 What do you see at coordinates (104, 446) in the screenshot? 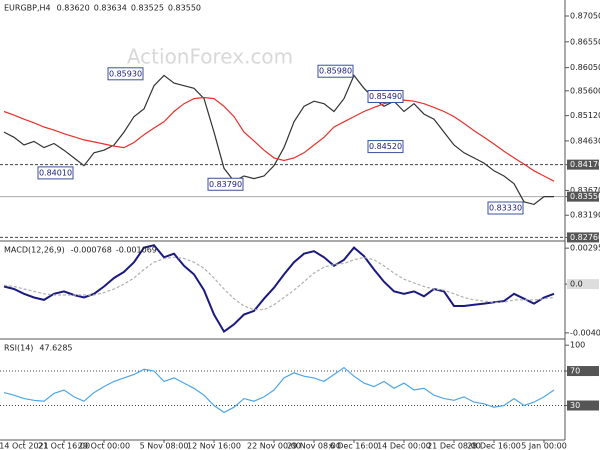
I see `x-tick-label: 29 Oct 00:00` at bounding box center [104, 446].